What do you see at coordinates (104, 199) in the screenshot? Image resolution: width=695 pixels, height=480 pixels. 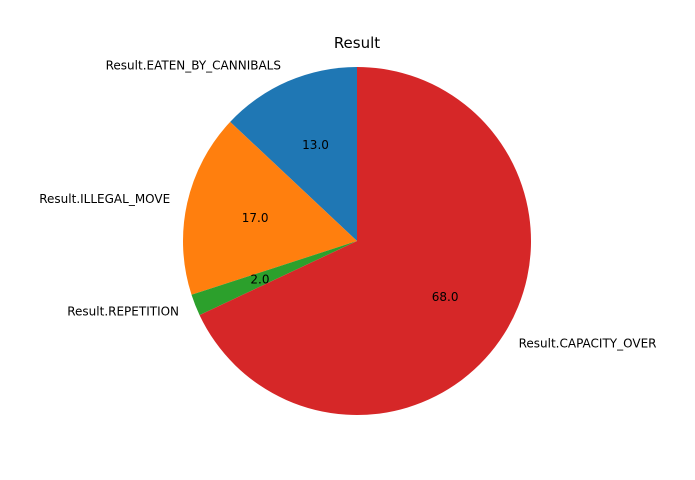 I see `slice-category-label: Result.ILLEGAL_MOVE` at bounding box center [104, 199].